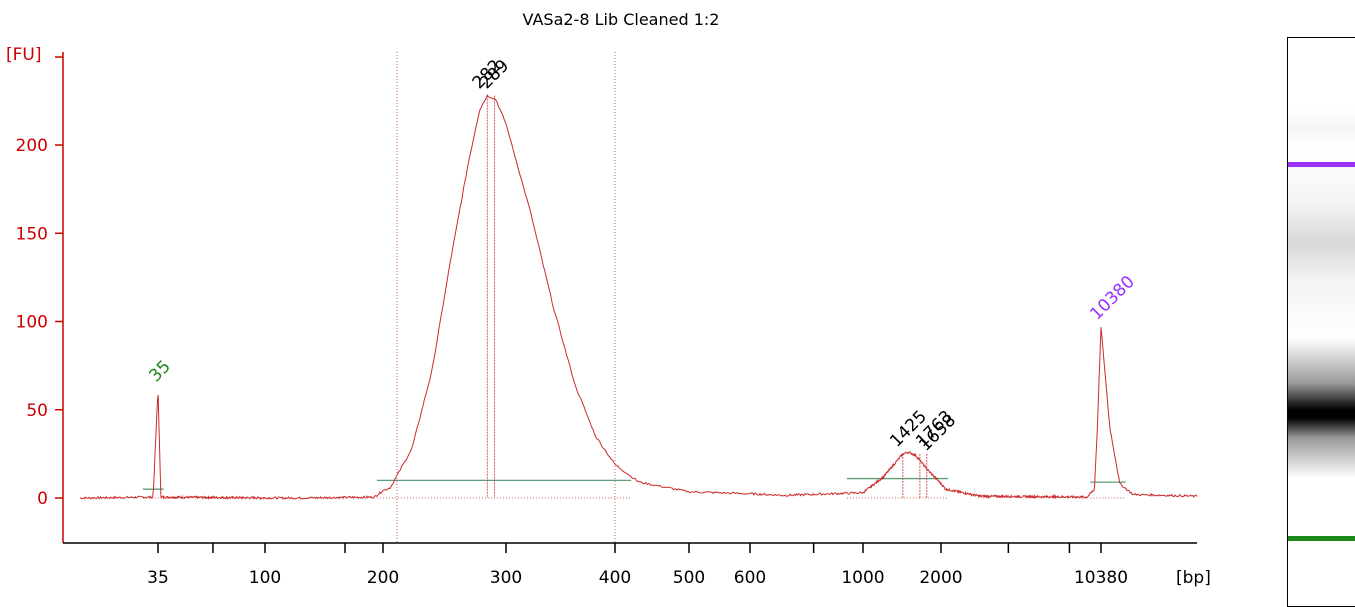 The image size is (1355, 607). Describe the element at coordinates (265, 578) in the screenshot. I see `x-tick-label: 100` at that location.